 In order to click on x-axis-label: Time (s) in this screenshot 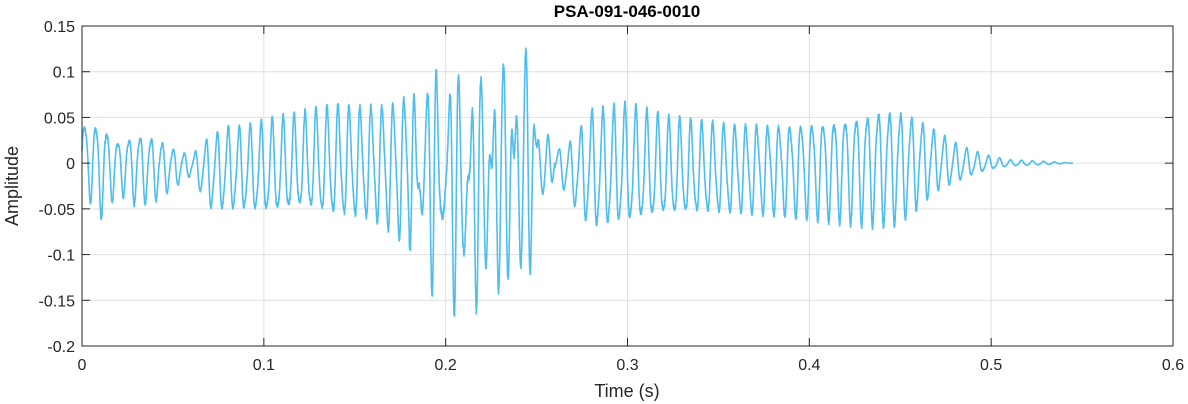, I will do `click(626, 391)`.